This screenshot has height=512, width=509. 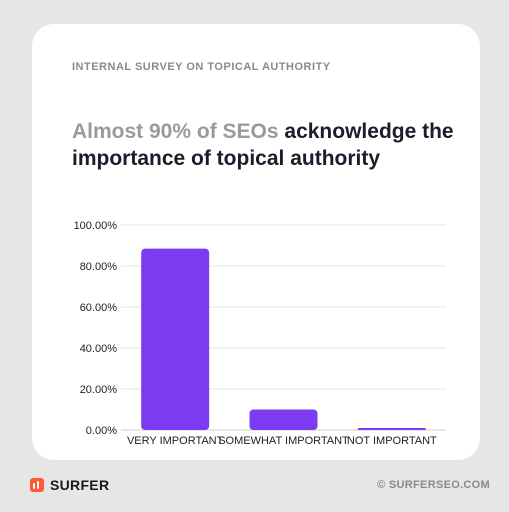 I want to click on y-tick-label: 0.00%, so click(x=101, y=431).